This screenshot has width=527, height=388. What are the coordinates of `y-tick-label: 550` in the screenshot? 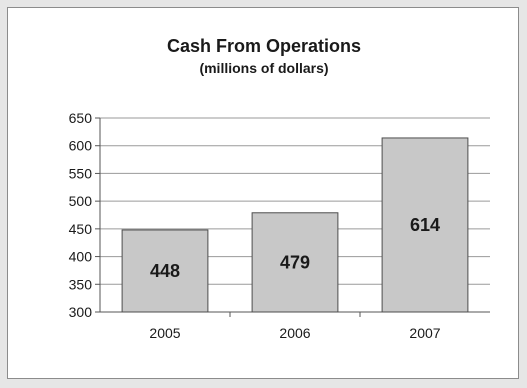 It's located at (81, 173).